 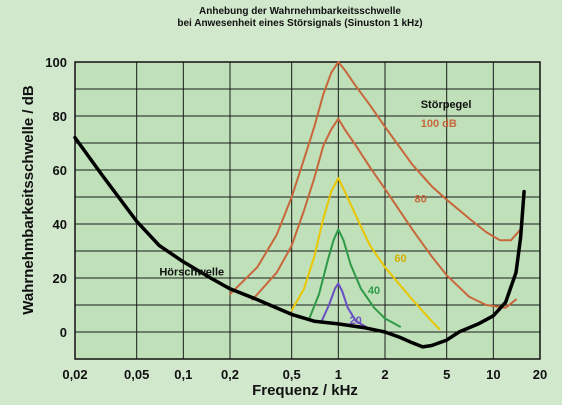 What do you see at coordinates (338, 374) in the screenshot?
I see `x-tick-label: 1` at bounding box center [338, 374].